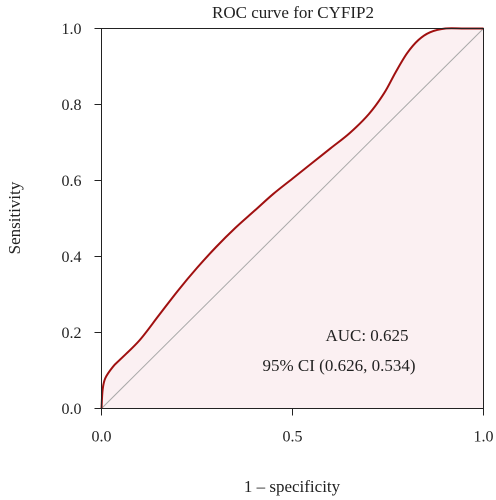 The image size is (496, 500). Describe the element at coordinates (102, 437) in the screenshot. I see `x-tick-label: 0.0` at that location.